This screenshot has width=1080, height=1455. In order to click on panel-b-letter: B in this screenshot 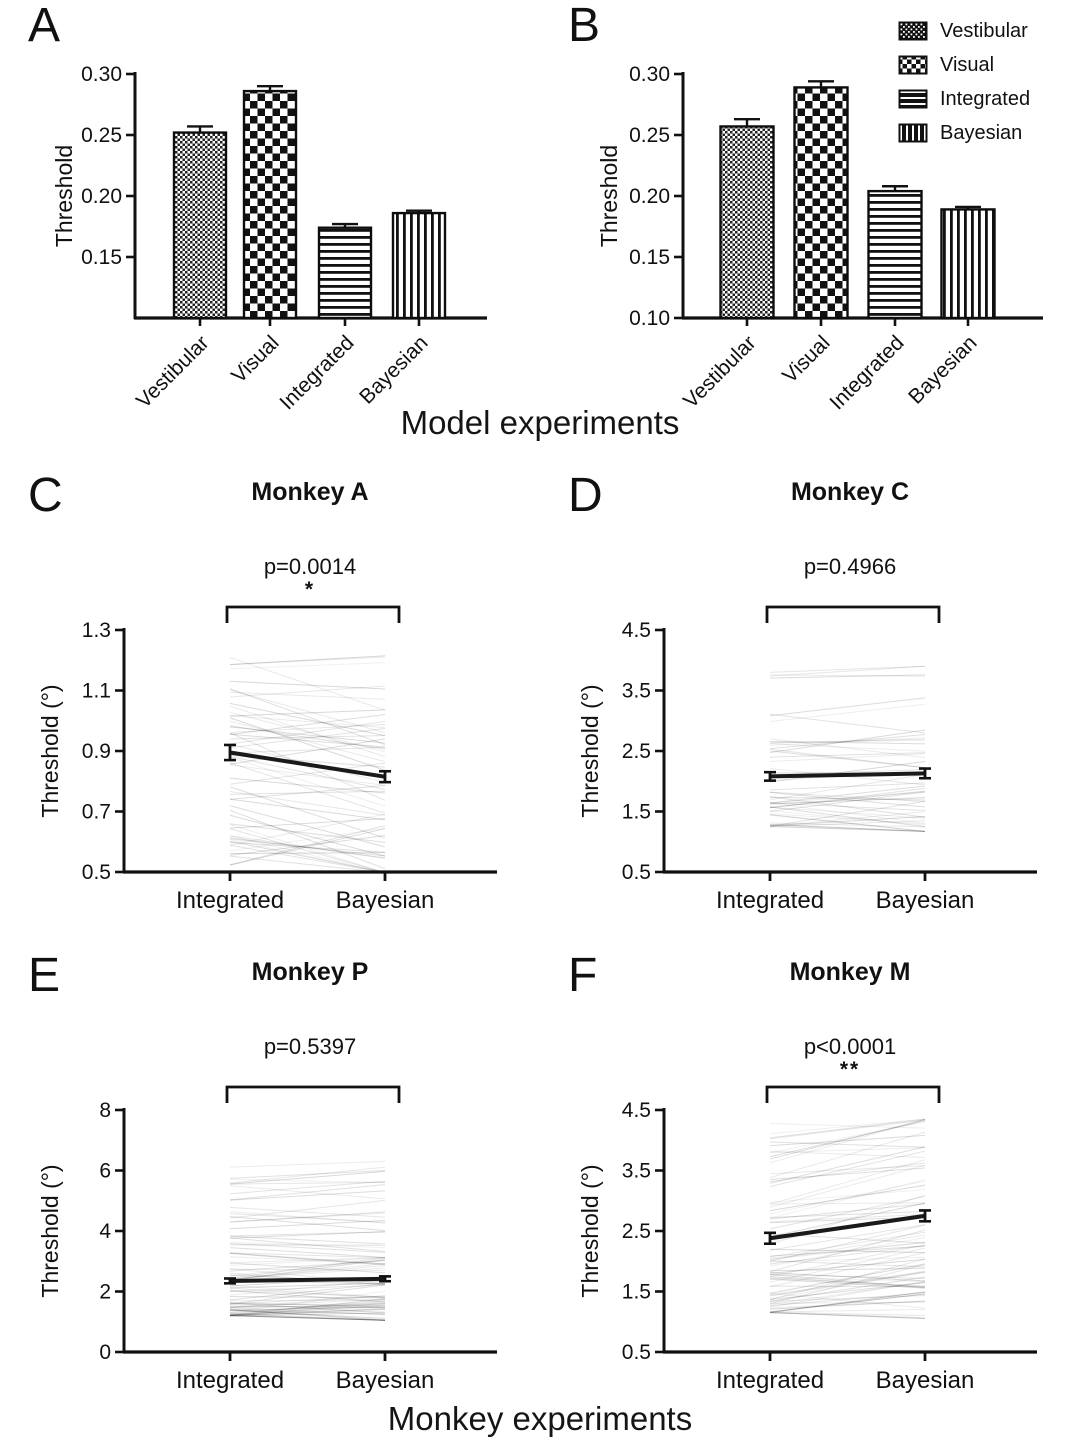, I will do `click(584, 26)`.